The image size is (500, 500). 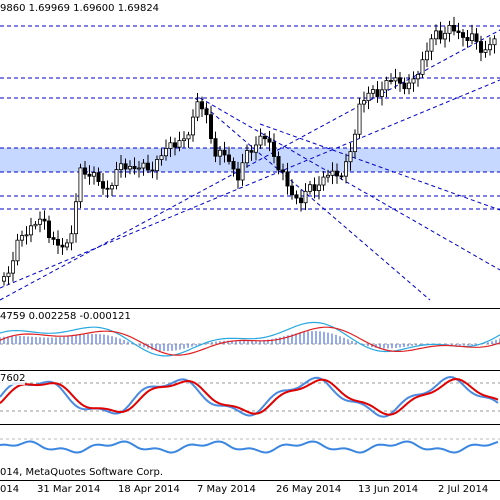 What do you see at coordinates (388, 489) in the screenshot?
I see `date-label: 13 Jun 2014` at bounding box center [388, 489].